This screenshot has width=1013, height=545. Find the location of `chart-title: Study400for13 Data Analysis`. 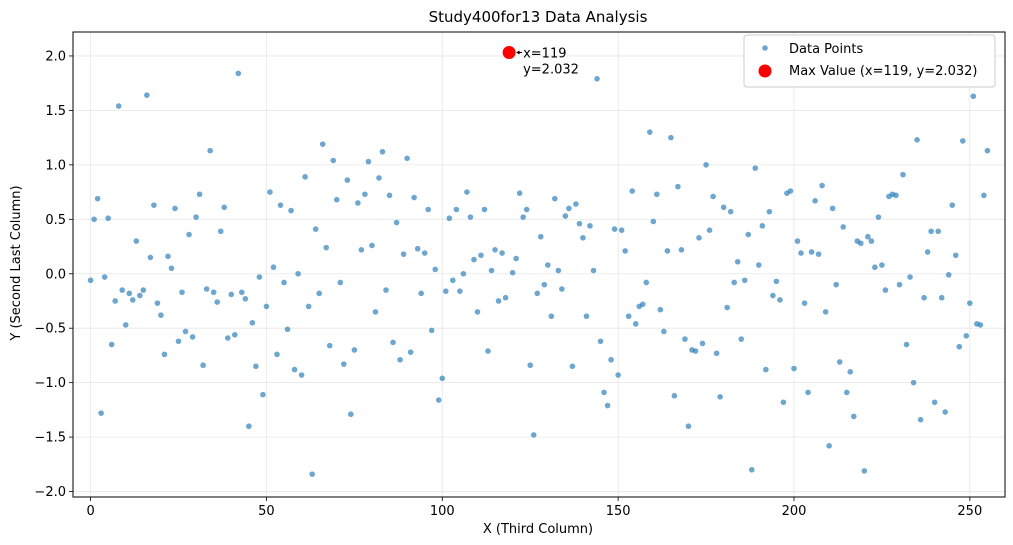

chart-title: Study400for13 Data Analysis is located at coordinates (538, 17).